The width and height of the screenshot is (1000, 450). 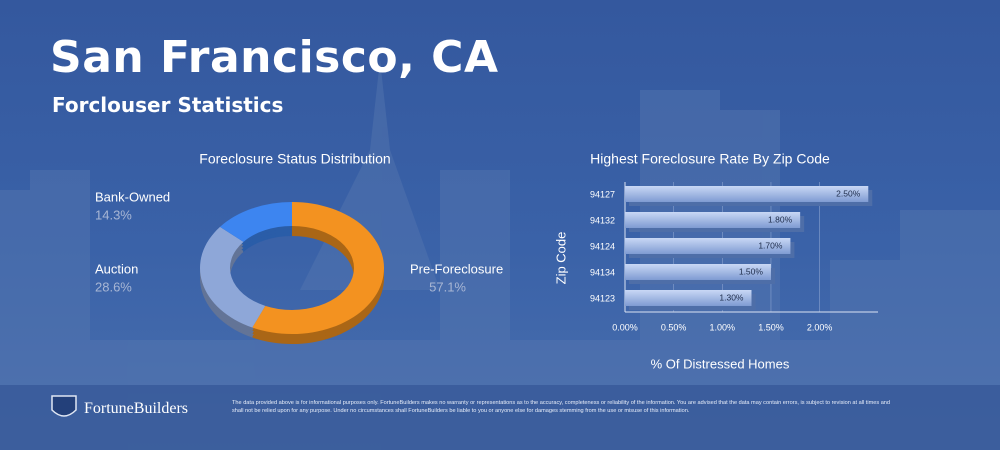 What do you see at coordinates (602, 246) in the screenshot?
I see `y-tick-label: 94124` at bounding box center [602, 246].